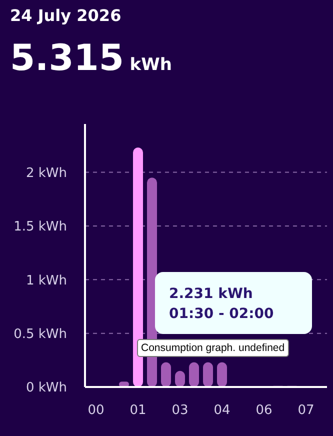 The image size is (333, 436). Describe the element at coordinates (96, 410) in the screenshot. I see `x-tick-label: 00` at that location.